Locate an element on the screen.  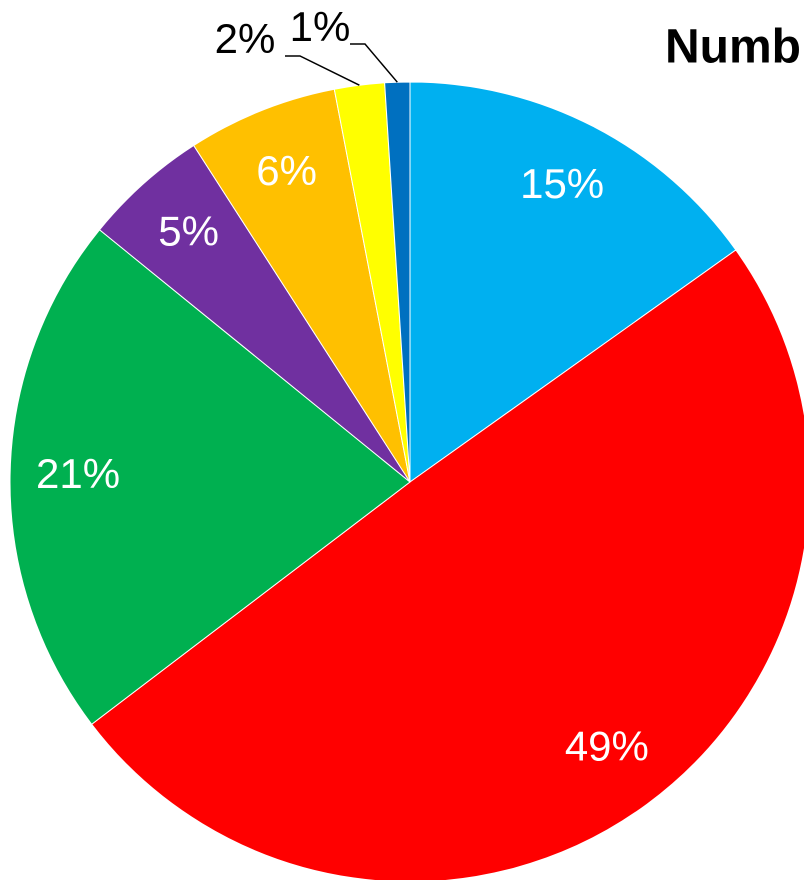
data-label: 15% is located at coordinates (562, 183).